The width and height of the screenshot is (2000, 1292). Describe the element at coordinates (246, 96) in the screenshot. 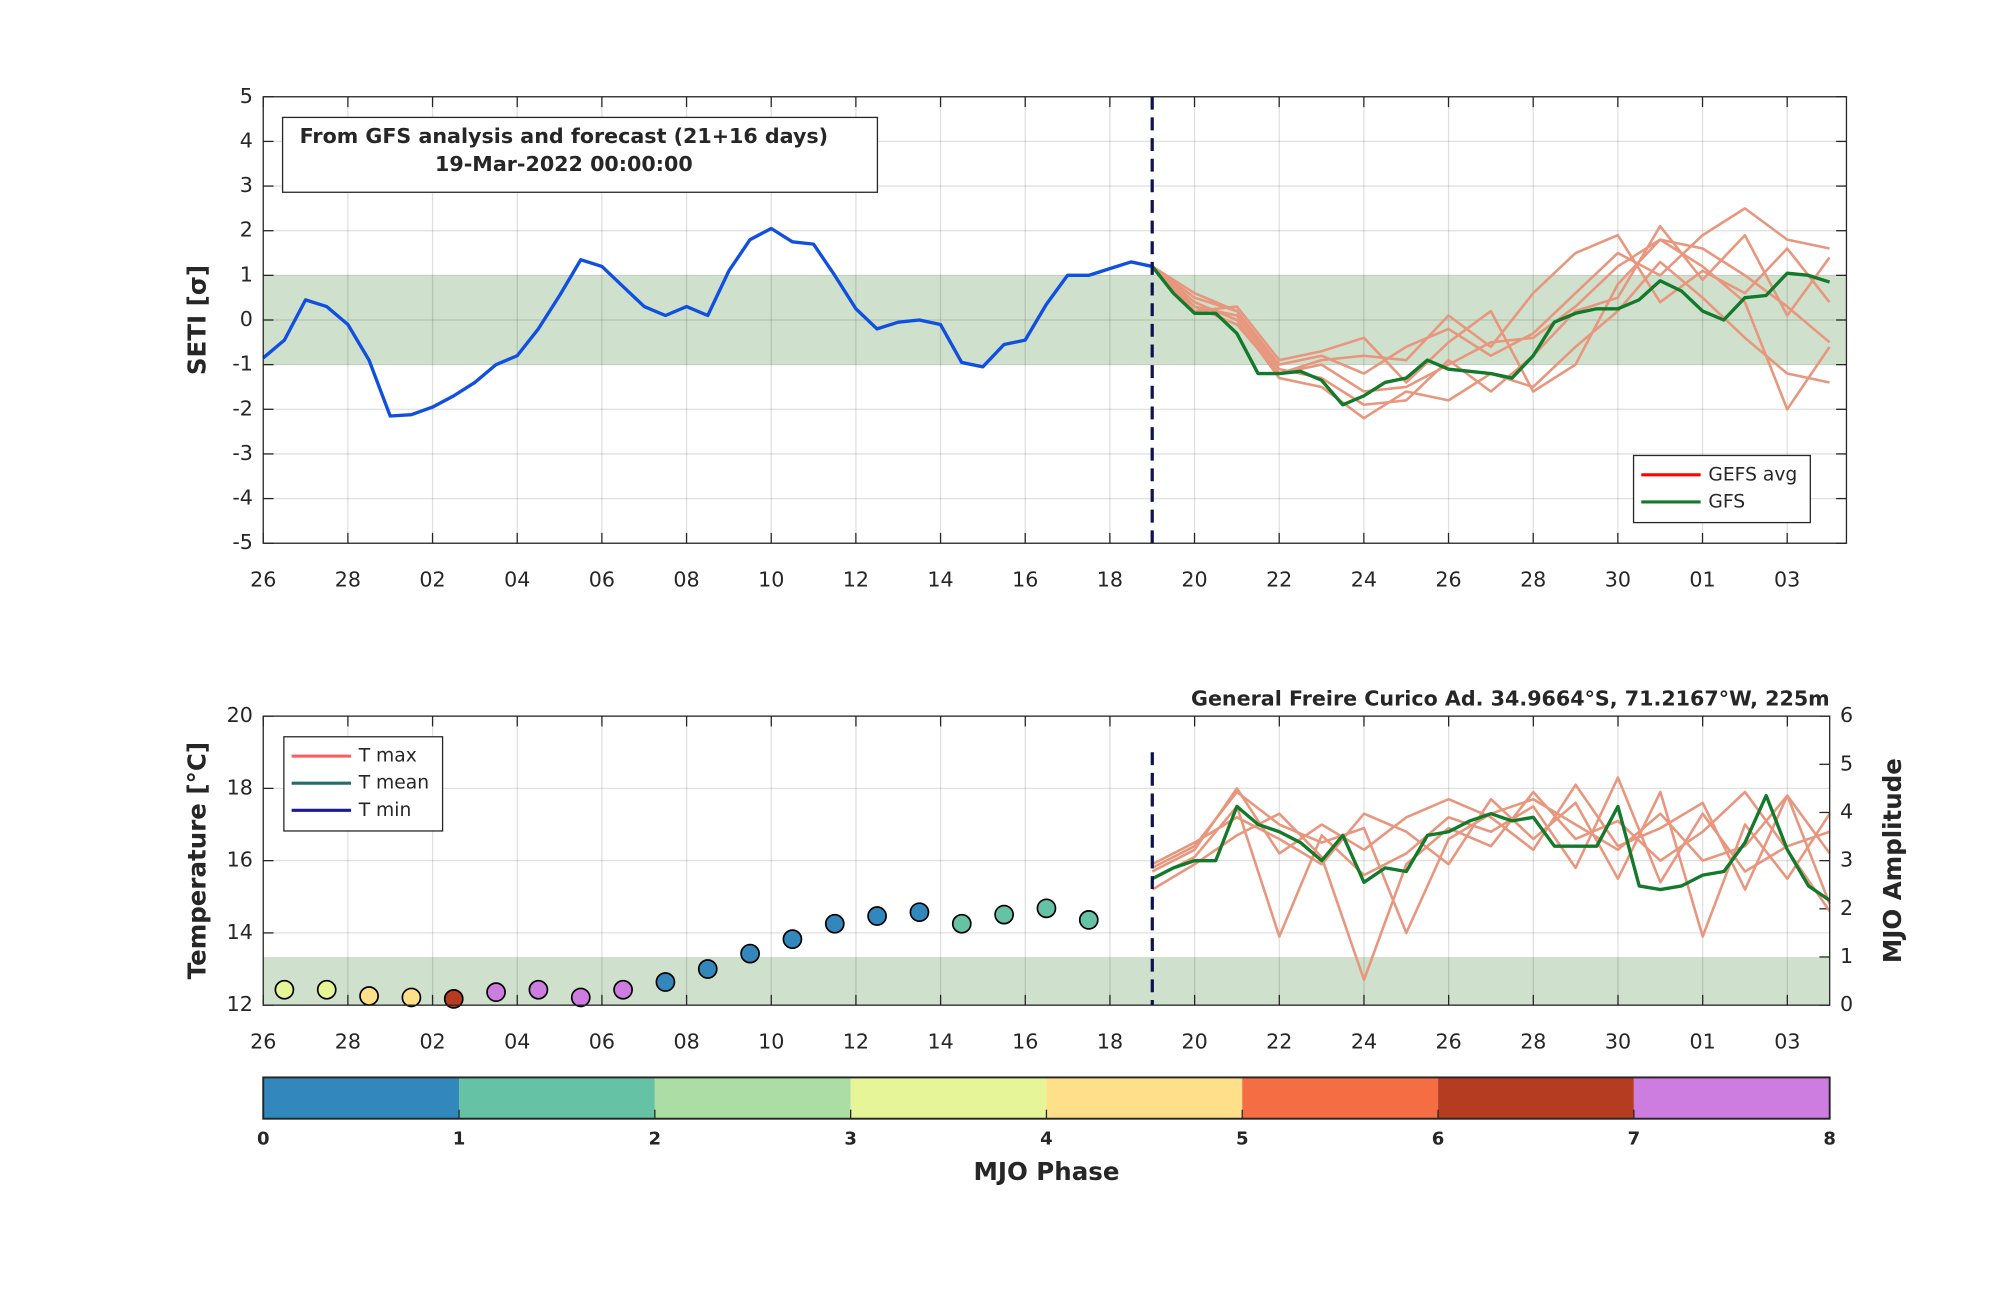

I see `y-tick-label: 5` at that location.